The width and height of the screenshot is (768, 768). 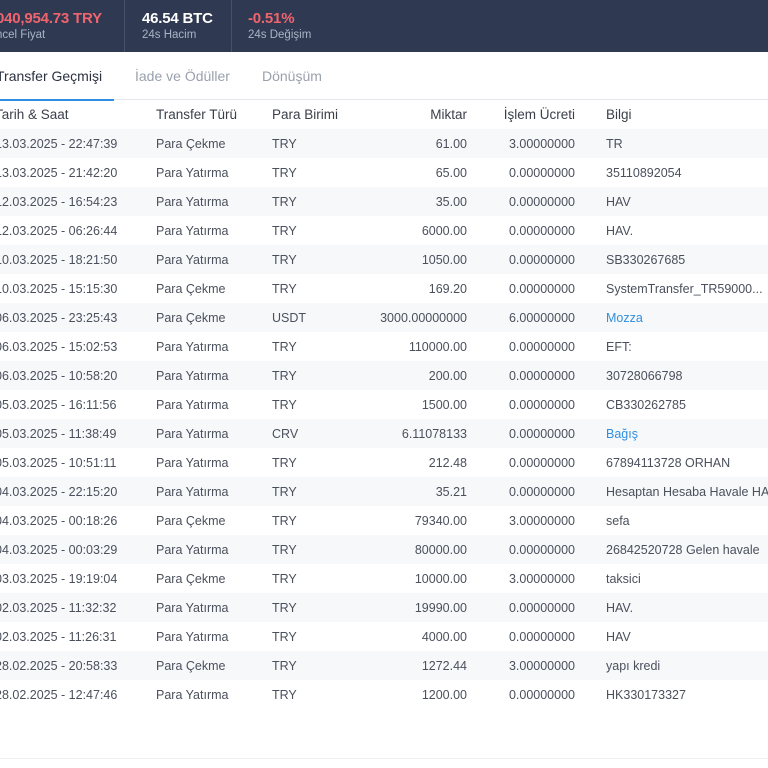 I want to click on cell-date: 28.02.2025 - 20:58:33, so click(x=78, y=665).